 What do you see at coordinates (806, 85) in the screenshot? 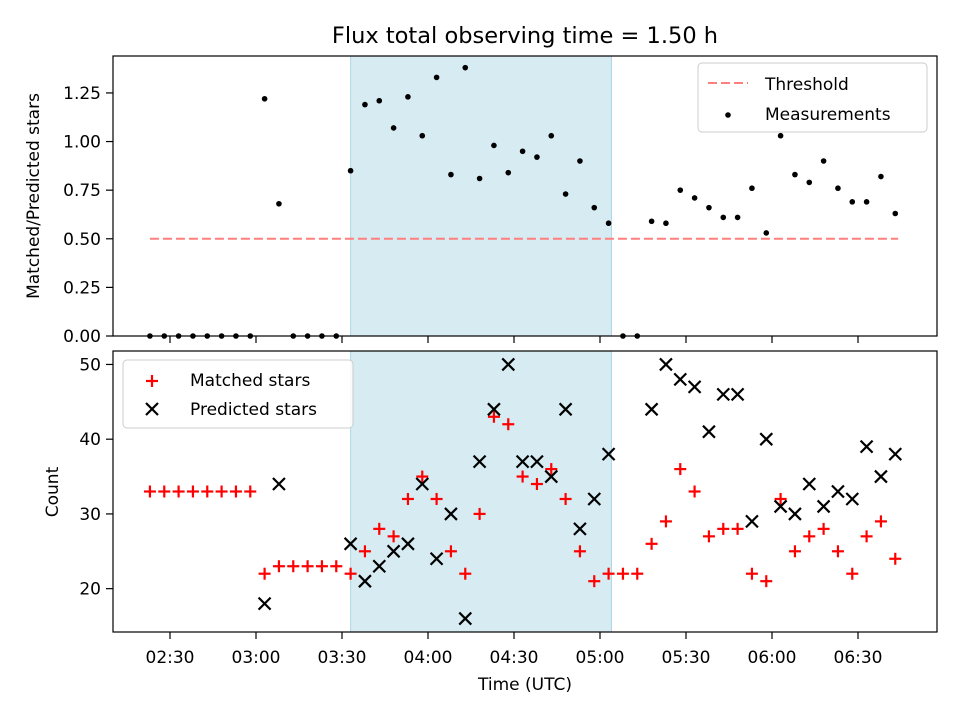
I see `legend-threshold-label: Threshold` at bounding box center [806, 85].